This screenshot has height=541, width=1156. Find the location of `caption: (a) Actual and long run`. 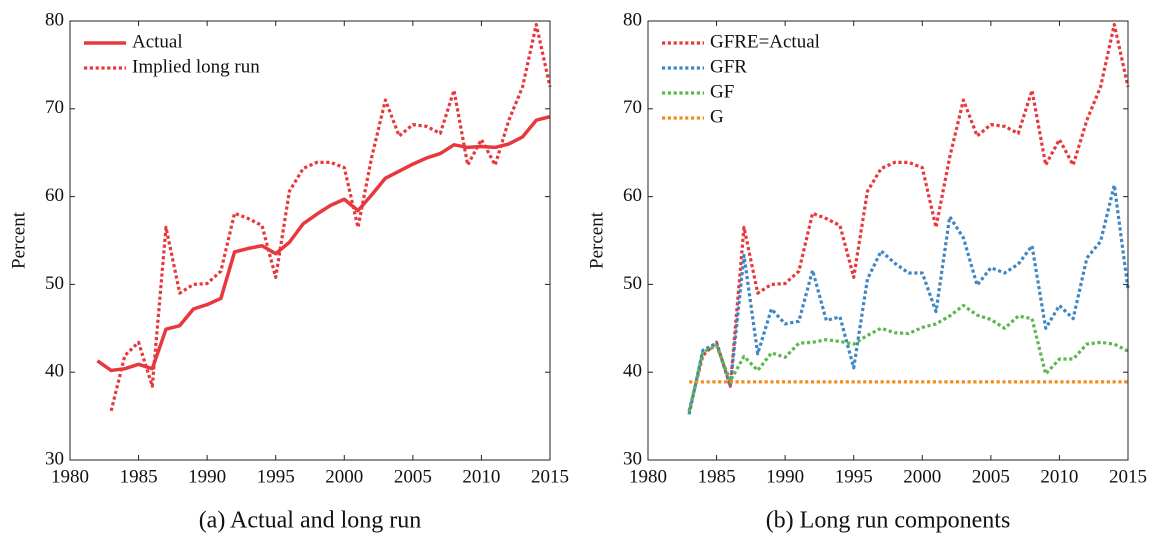

caption: (a) Actual and long run is located at coordinates (310, 521).